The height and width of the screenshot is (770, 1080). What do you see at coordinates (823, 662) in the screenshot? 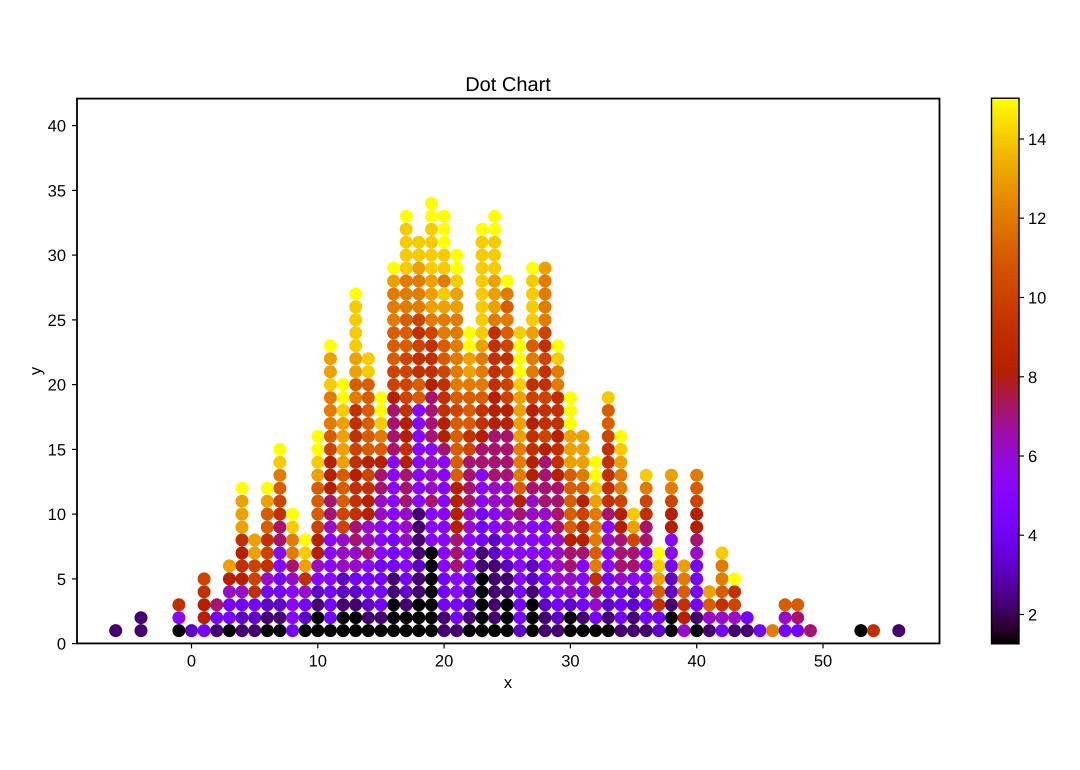
I see `svg-text: 50` at bounding box center [823, 662].